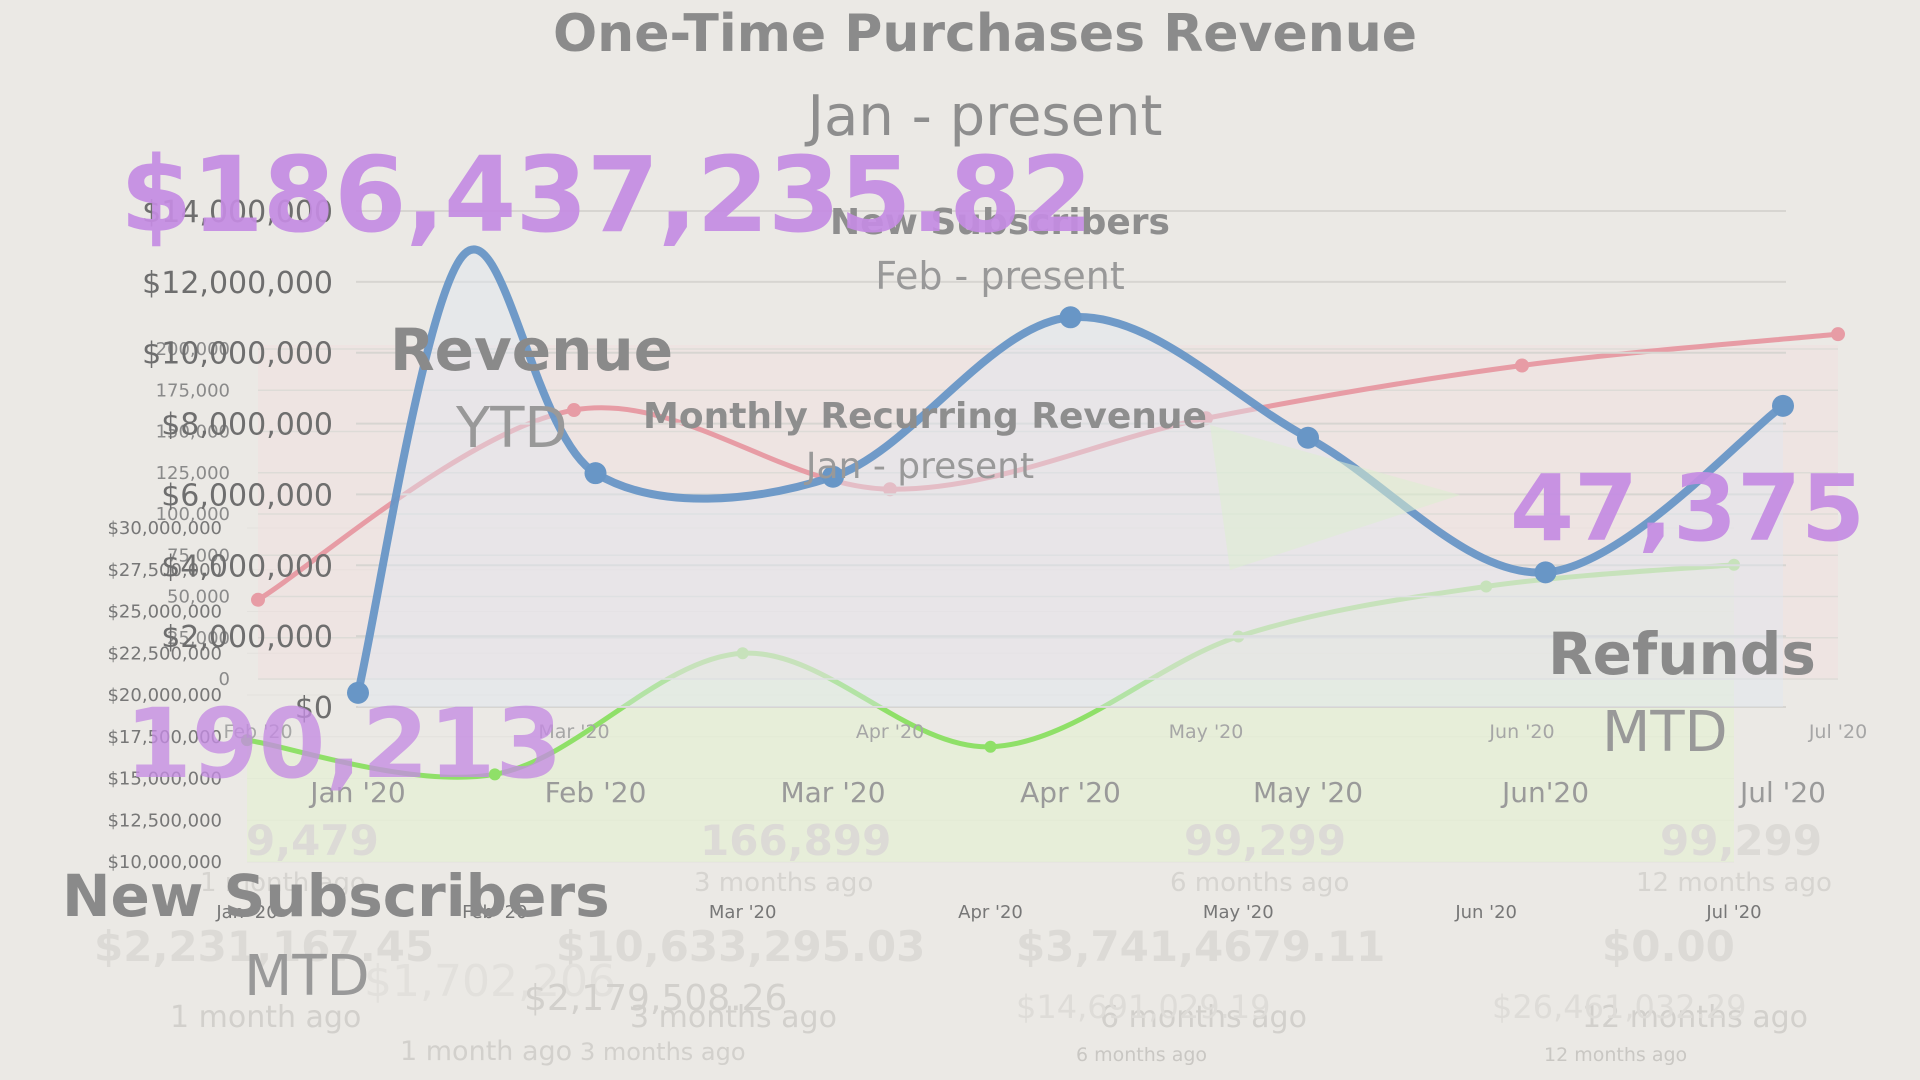 This screenshot has height=1080, width=1920. I want to click on mrr-ytick-label: $22,500,000, so click(164, 653).